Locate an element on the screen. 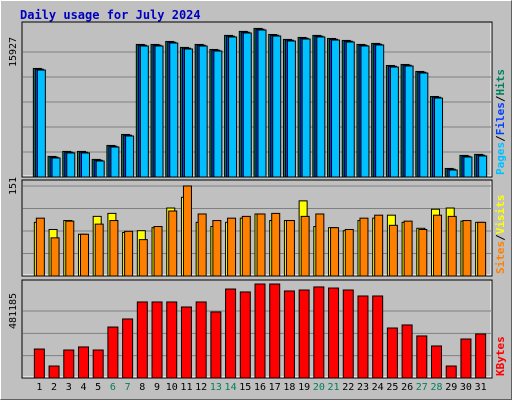  x-tick-label: 19 is located at coordinates (304, 387).